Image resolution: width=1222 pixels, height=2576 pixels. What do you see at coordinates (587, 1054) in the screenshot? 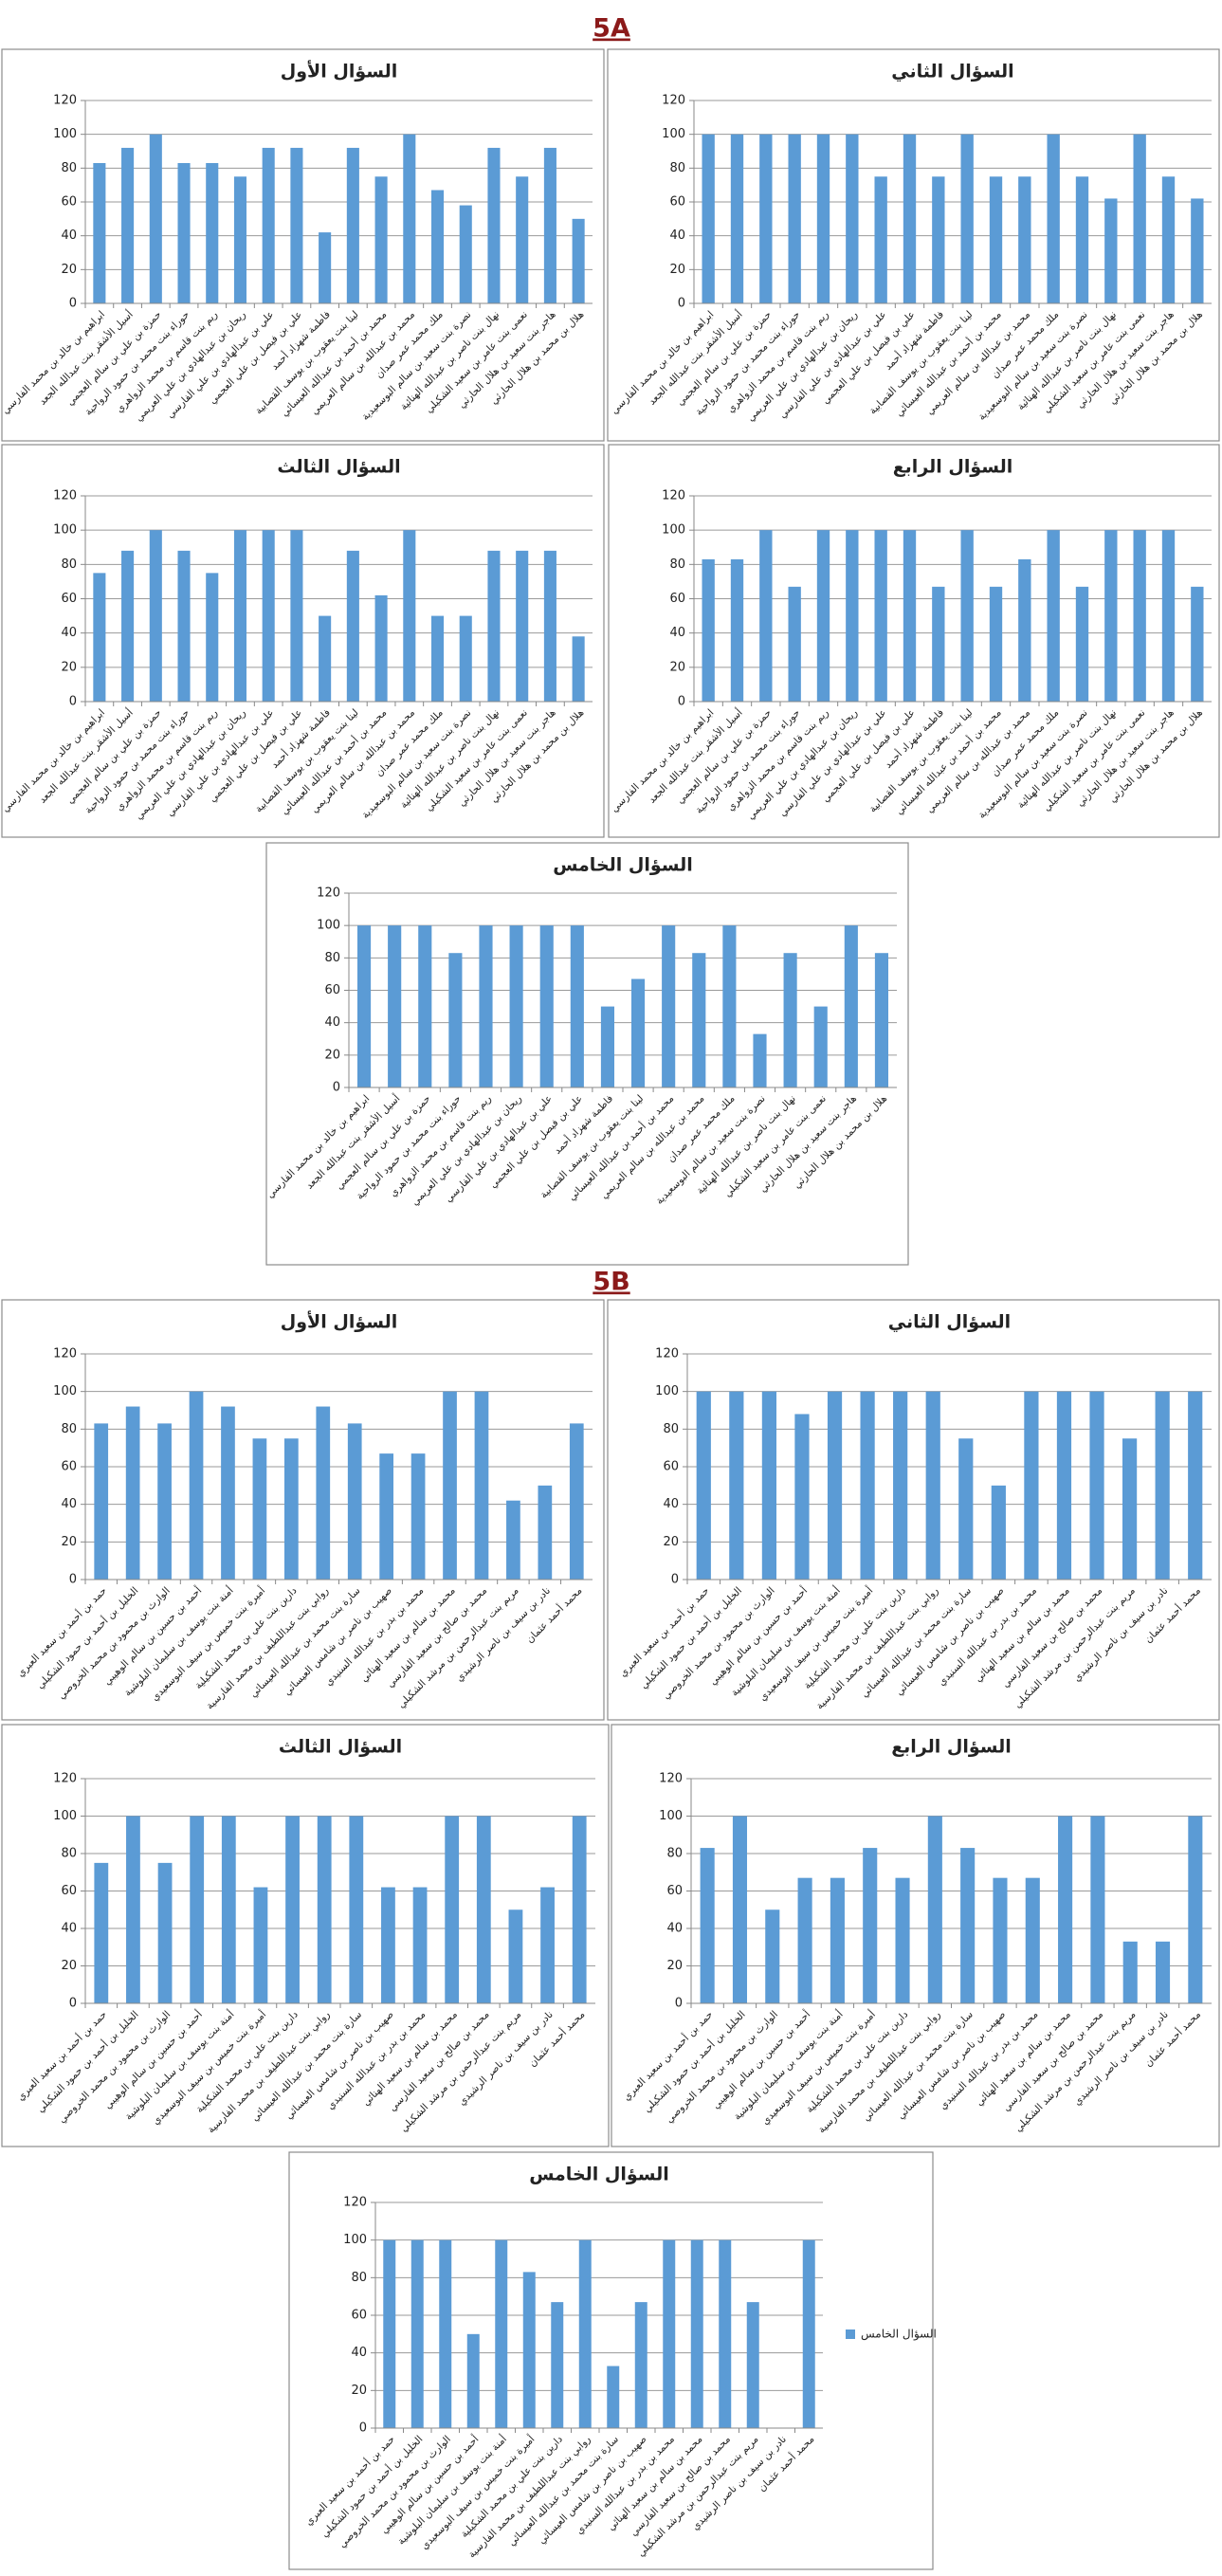
I see `chart-frame` at bounding box center [587, 1054].